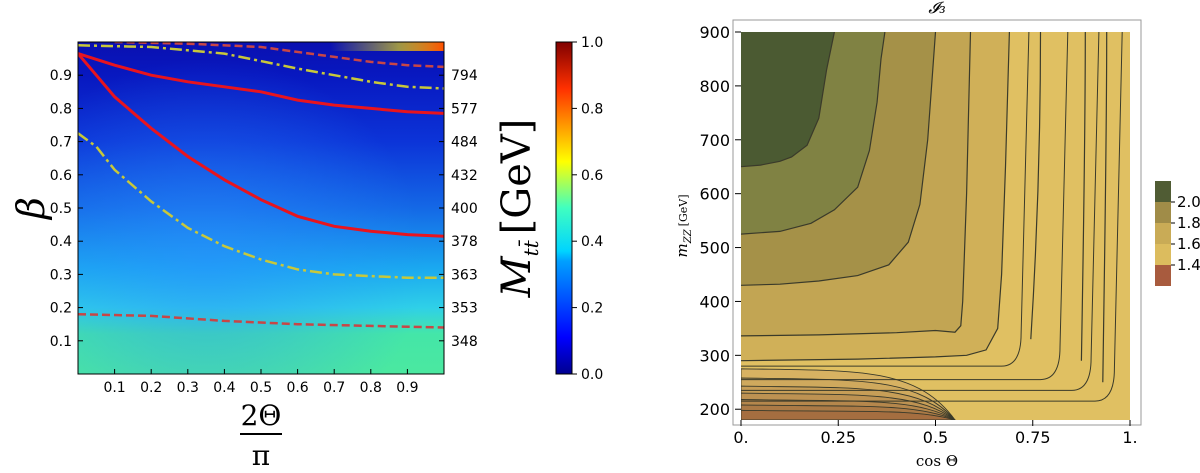  I want to click on curve-yellow-dashdot-upper, so click(261, 67).